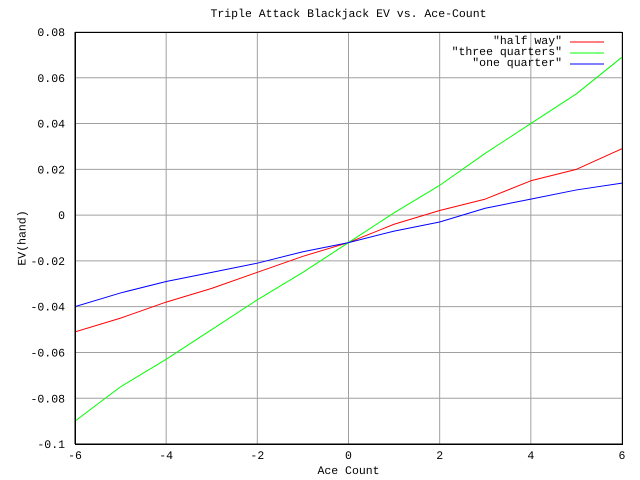 The height and width of the screenshot is (480, 640). I want to click on x-tick-label: 6, so click(622, 457).